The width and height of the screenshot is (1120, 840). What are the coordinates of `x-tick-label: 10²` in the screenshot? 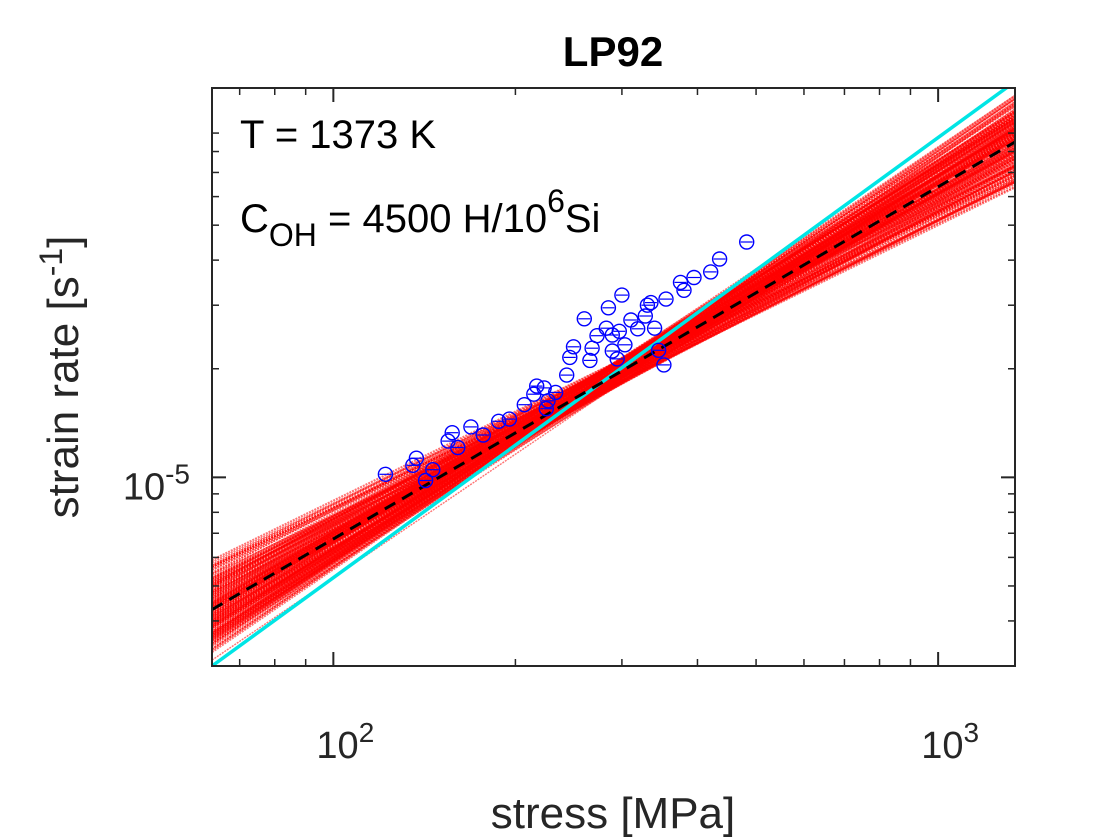 It's located at (345, 742).